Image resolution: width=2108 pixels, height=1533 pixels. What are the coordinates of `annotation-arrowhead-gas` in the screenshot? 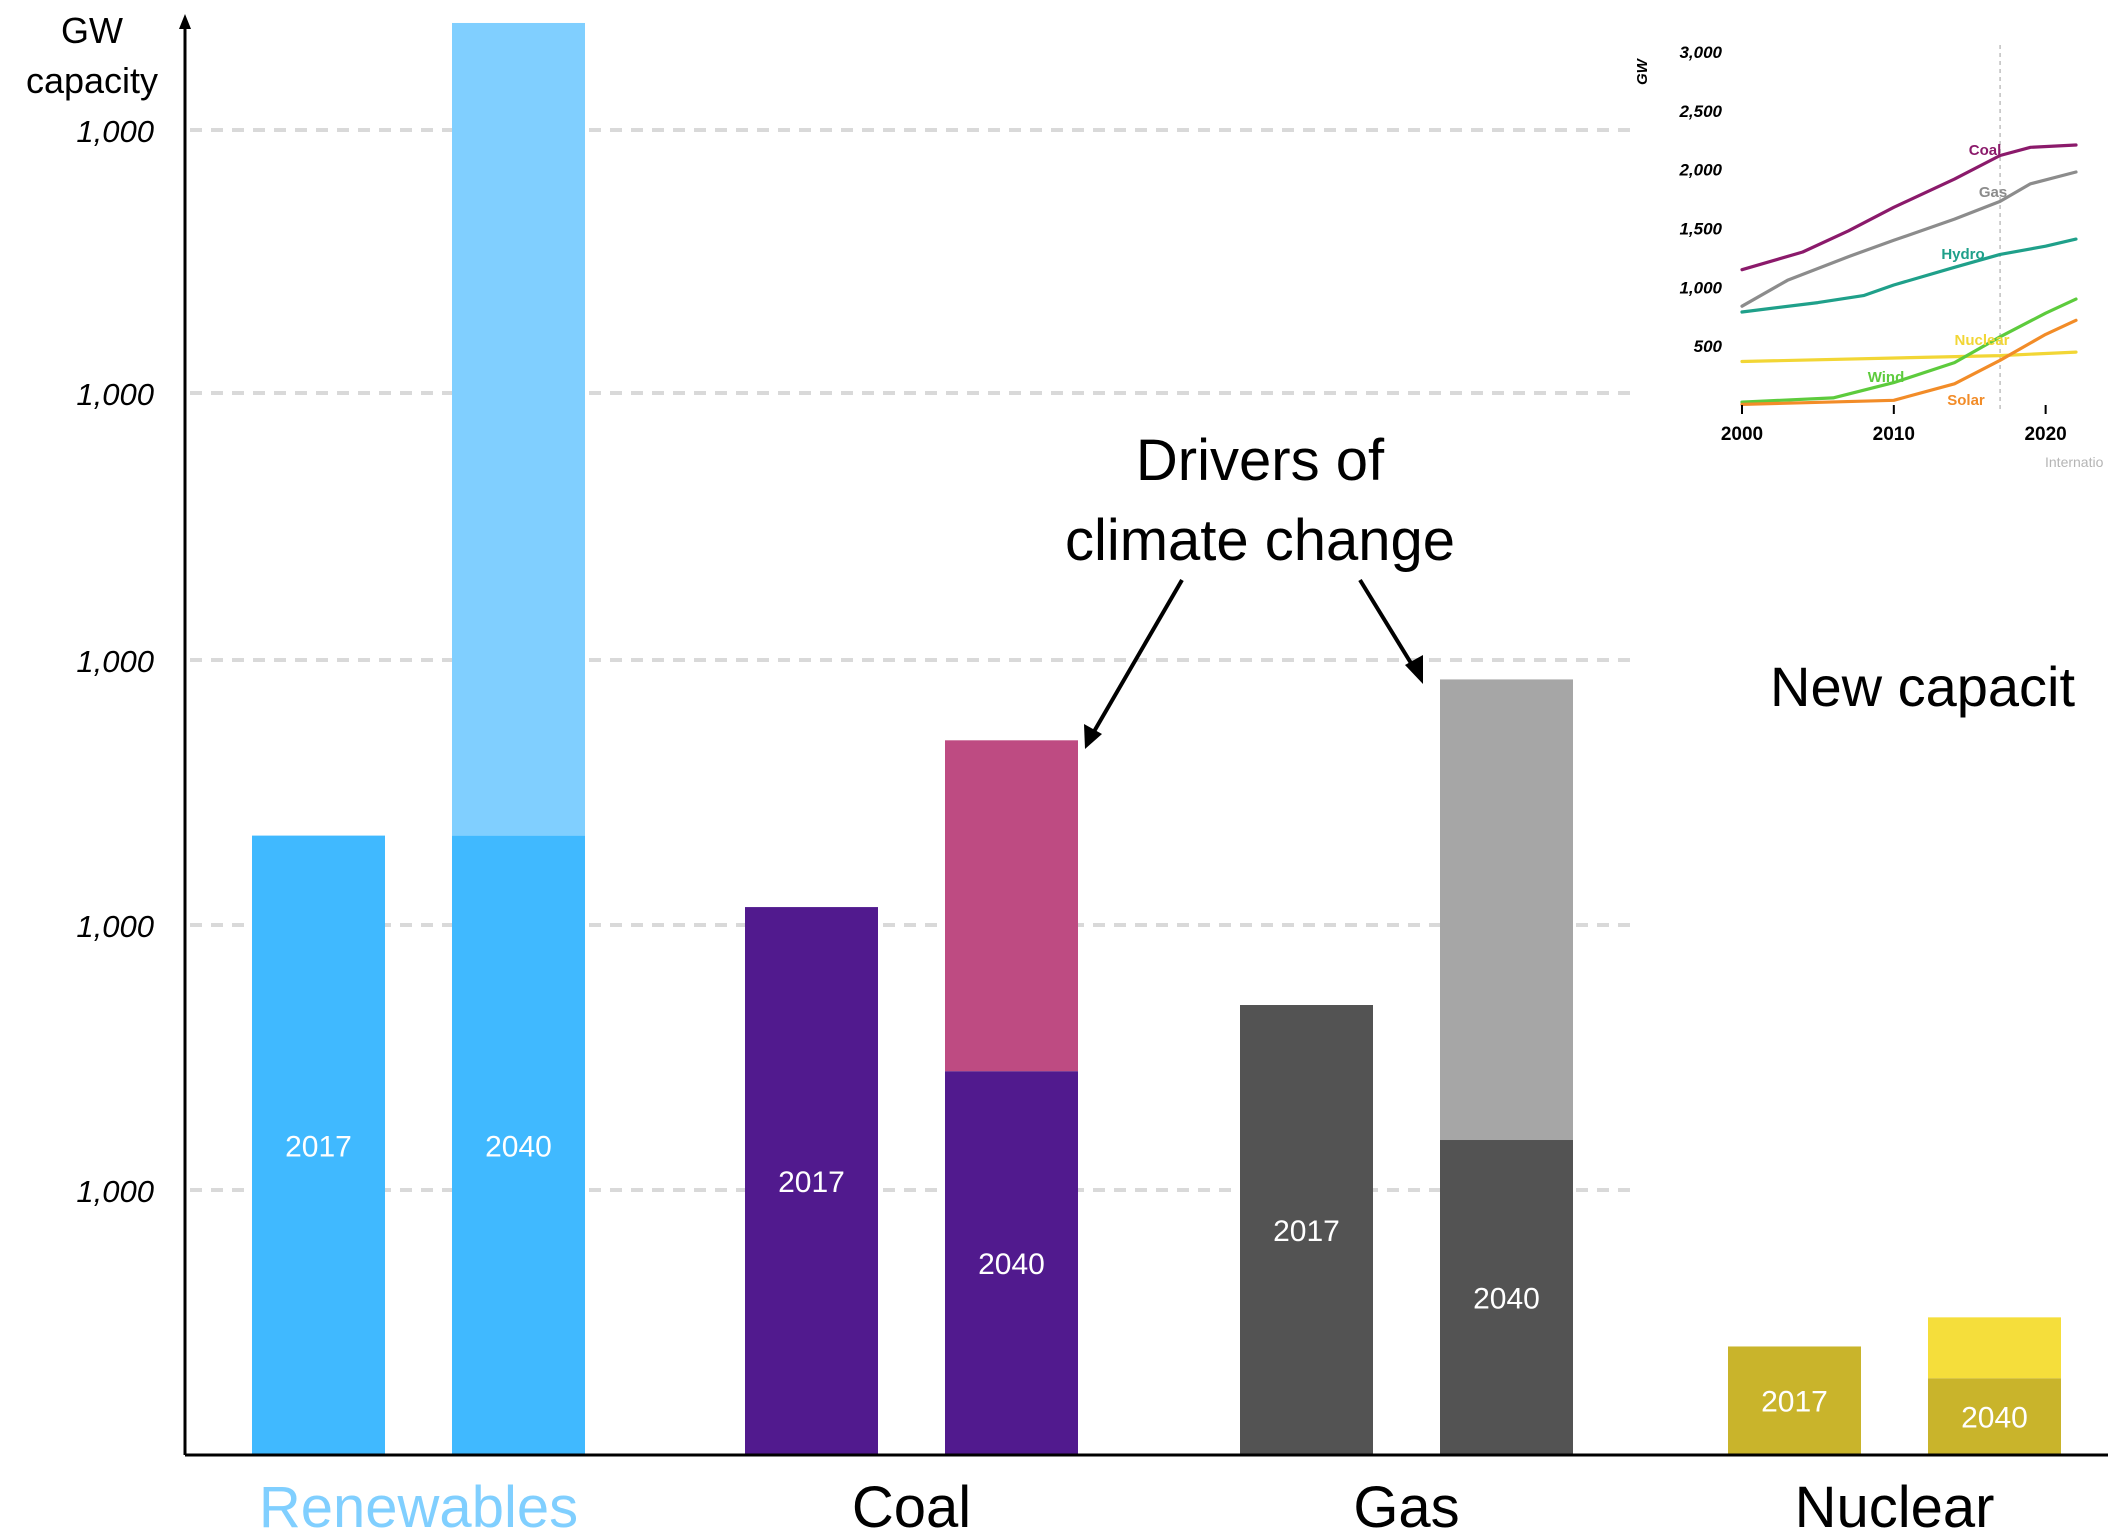 It's located at (1414, 669).